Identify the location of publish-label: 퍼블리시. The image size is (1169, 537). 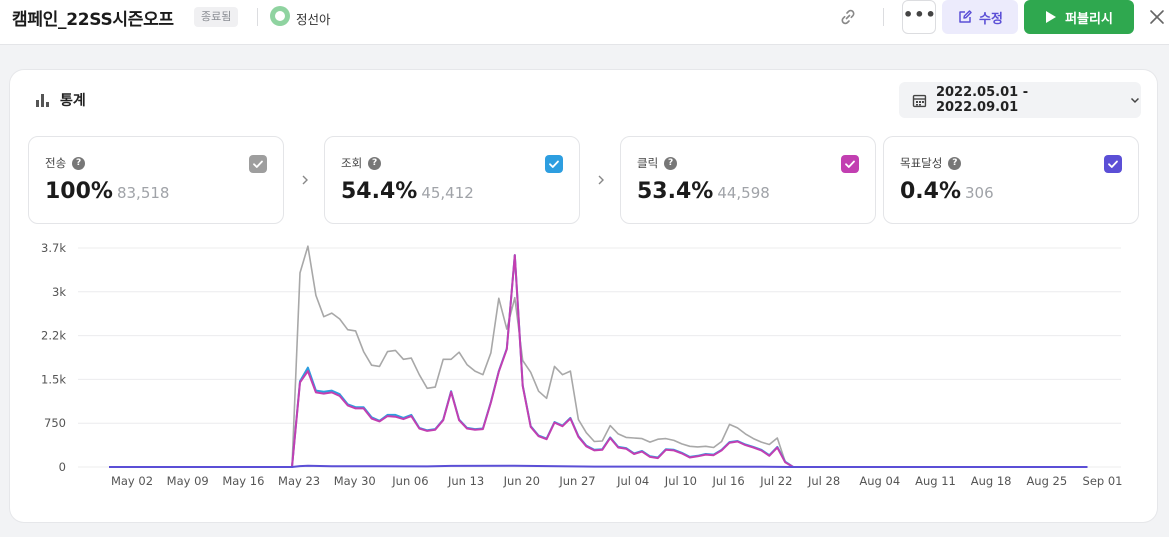
(1089, 19).